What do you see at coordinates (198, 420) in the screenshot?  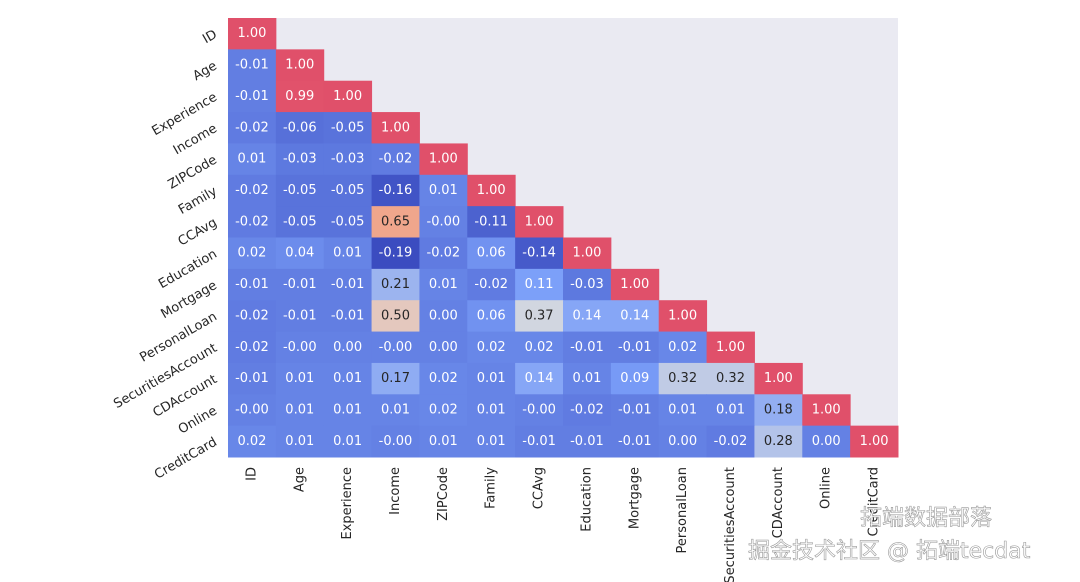 I see `y-tick-label: Online` at bounding box center [198, 420].